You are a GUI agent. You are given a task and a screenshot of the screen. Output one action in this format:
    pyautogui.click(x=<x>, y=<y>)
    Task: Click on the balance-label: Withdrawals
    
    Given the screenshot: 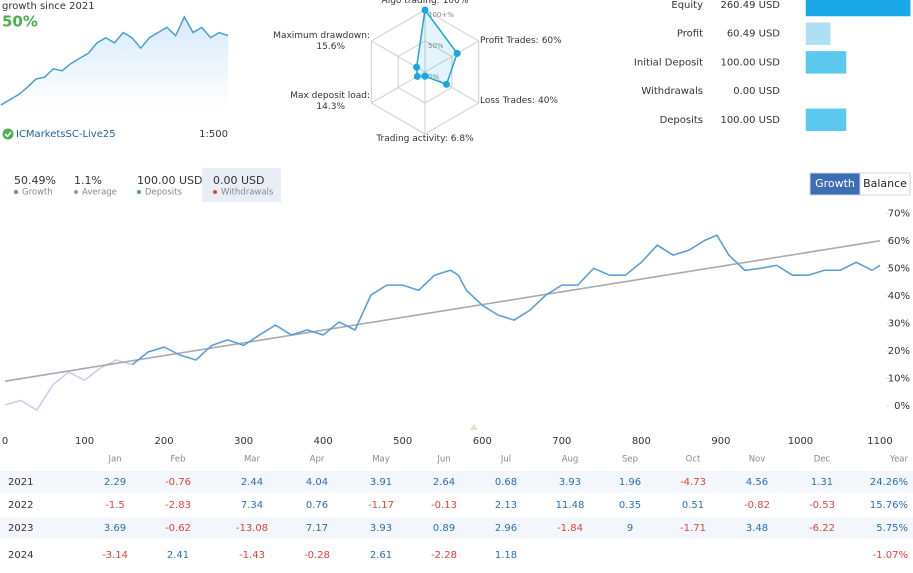 What is the action you would take?
    pyautogui.click(x=672, y=91)
    